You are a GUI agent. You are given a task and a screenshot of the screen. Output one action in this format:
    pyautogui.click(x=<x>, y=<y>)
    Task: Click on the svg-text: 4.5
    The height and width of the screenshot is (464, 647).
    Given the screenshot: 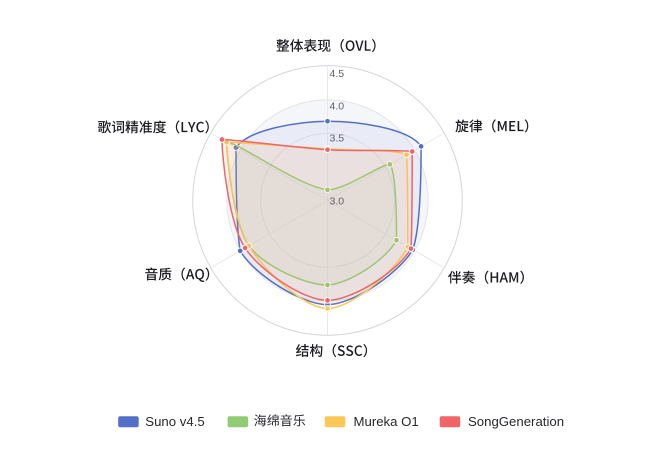 What is the action you would take?
    pyautogui.click(x=337, y=74)
    